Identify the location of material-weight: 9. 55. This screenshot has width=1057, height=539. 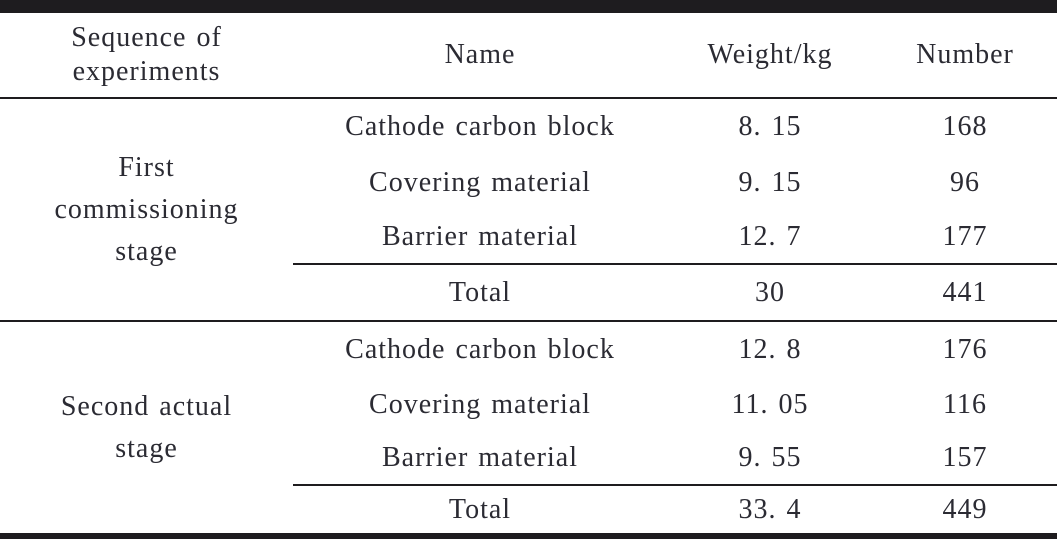
(770, 457).